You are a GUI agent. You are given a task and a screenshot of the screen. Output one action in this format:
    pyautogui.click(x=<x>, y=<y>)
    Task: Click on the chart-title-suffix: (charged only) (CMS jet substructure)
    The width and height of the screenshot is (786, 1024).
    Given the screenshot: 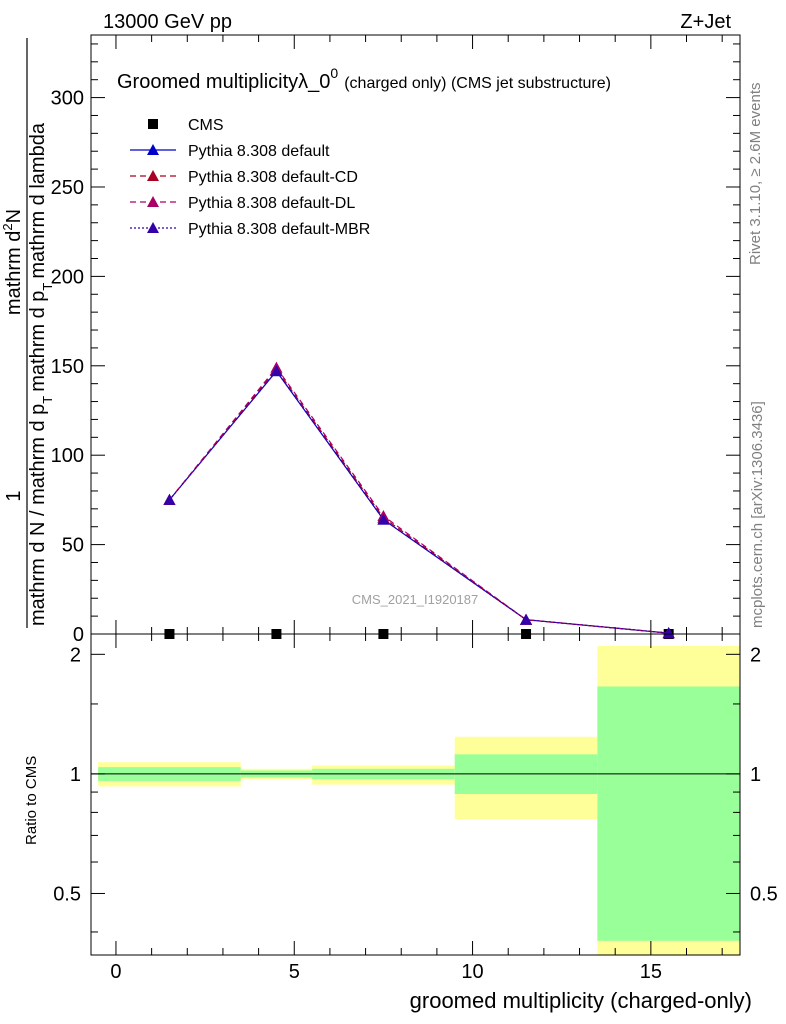 What is the action you would take?
    pyautogui.click(x=477, y=83)
    